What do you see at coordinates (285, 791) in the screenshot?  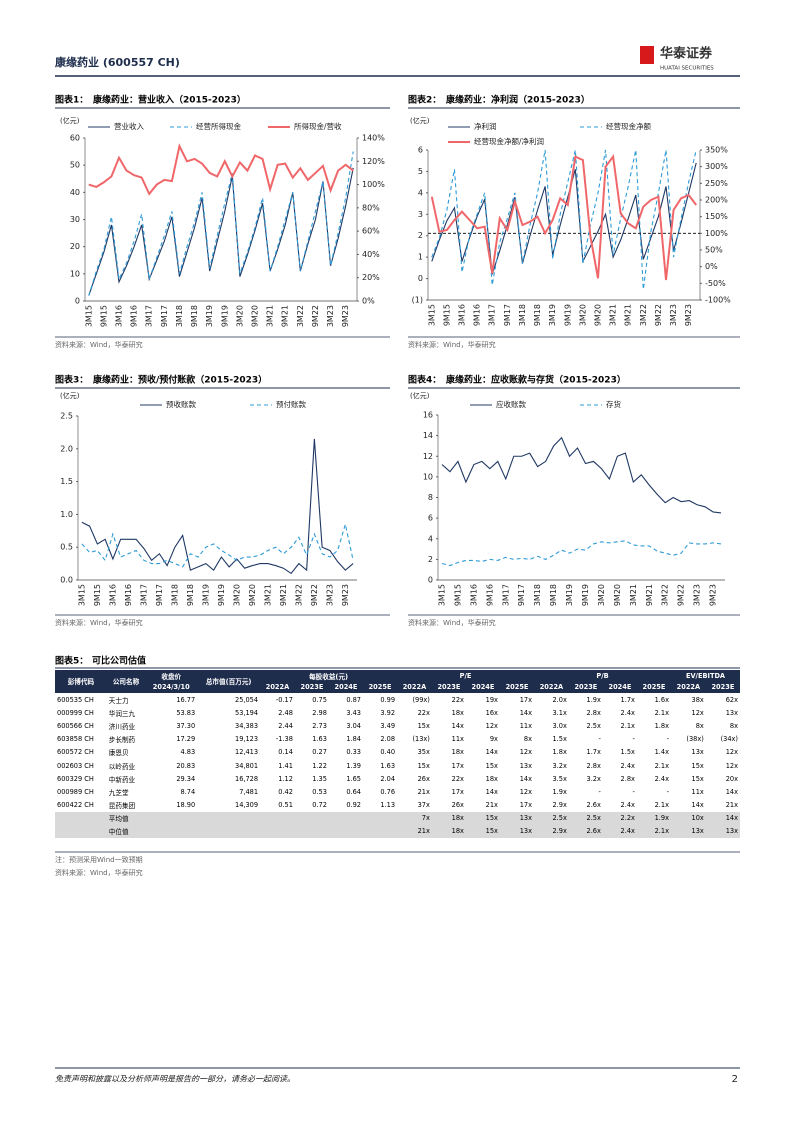 I see `table-cell: 0.42` at bounding box center [285, 791].